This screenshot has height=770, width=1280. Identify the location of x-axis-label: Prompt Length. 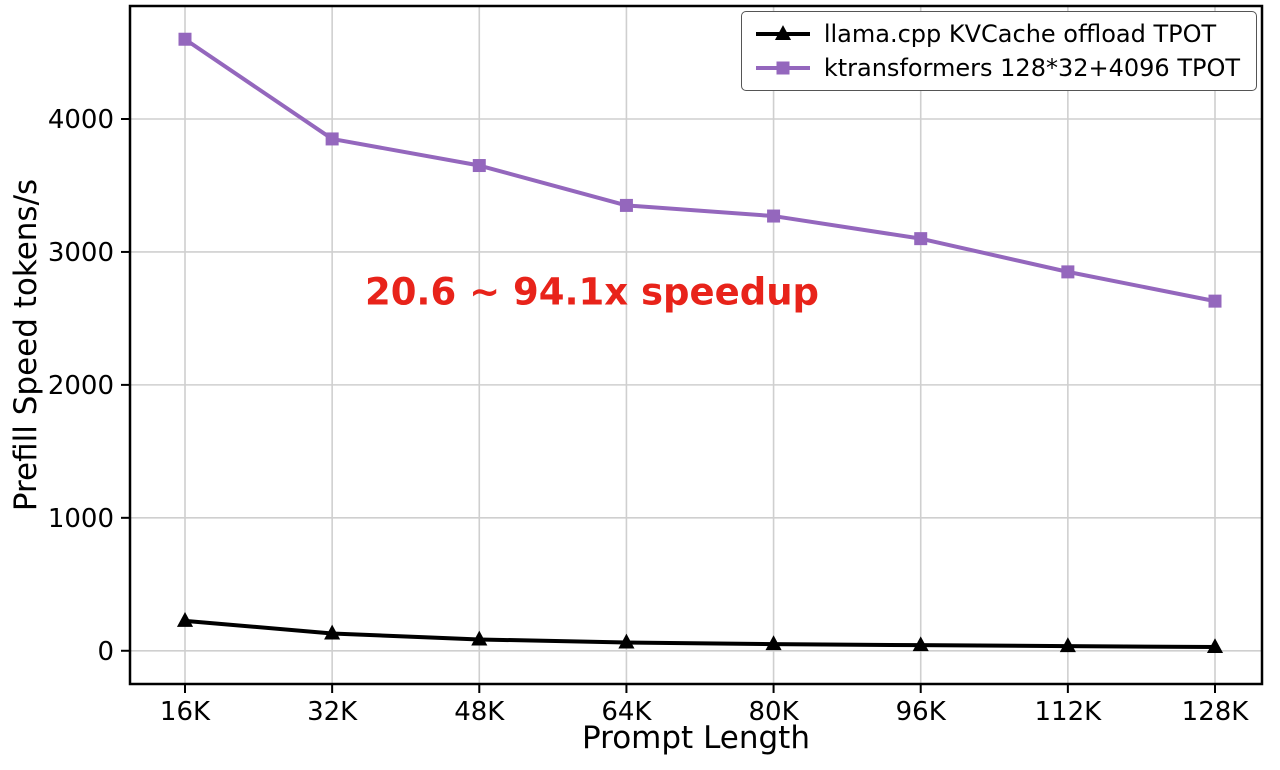
(696, 738).